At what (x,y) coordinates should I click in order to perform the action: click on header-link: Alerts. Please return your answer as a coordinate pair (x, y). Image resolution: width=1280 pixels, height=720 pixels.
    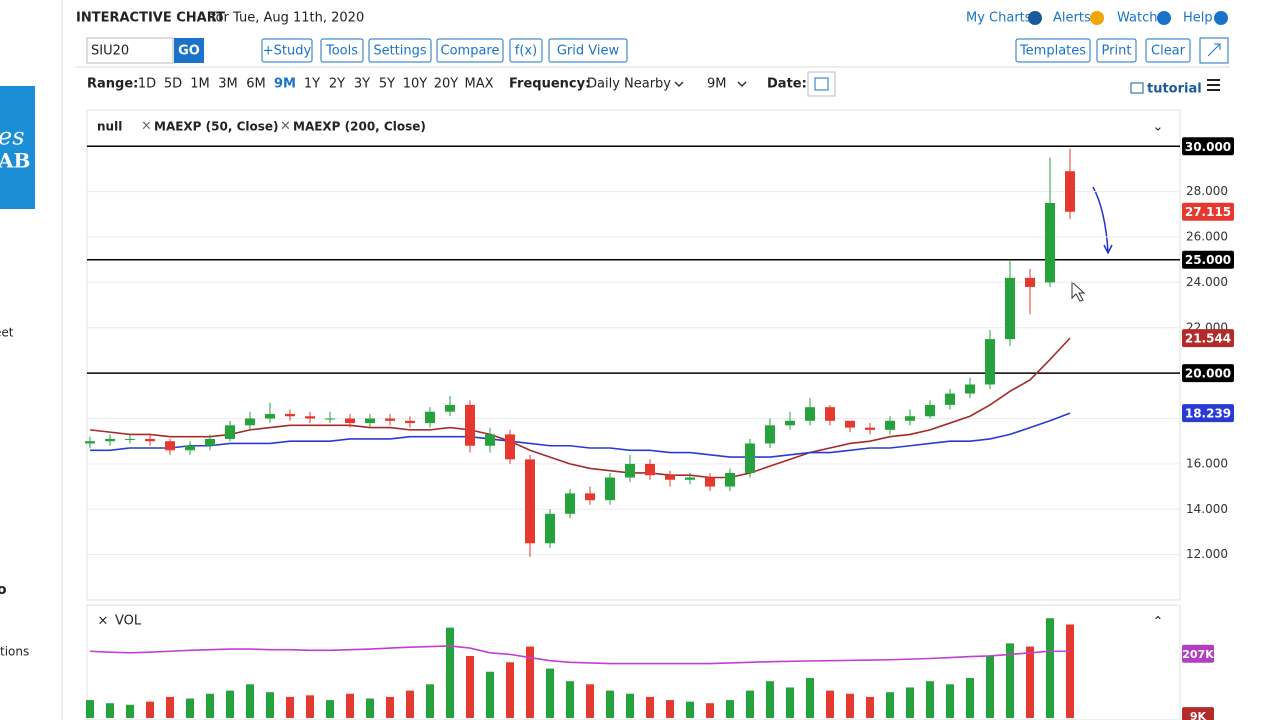
    Looking at the image, I should click on (1072, 18).